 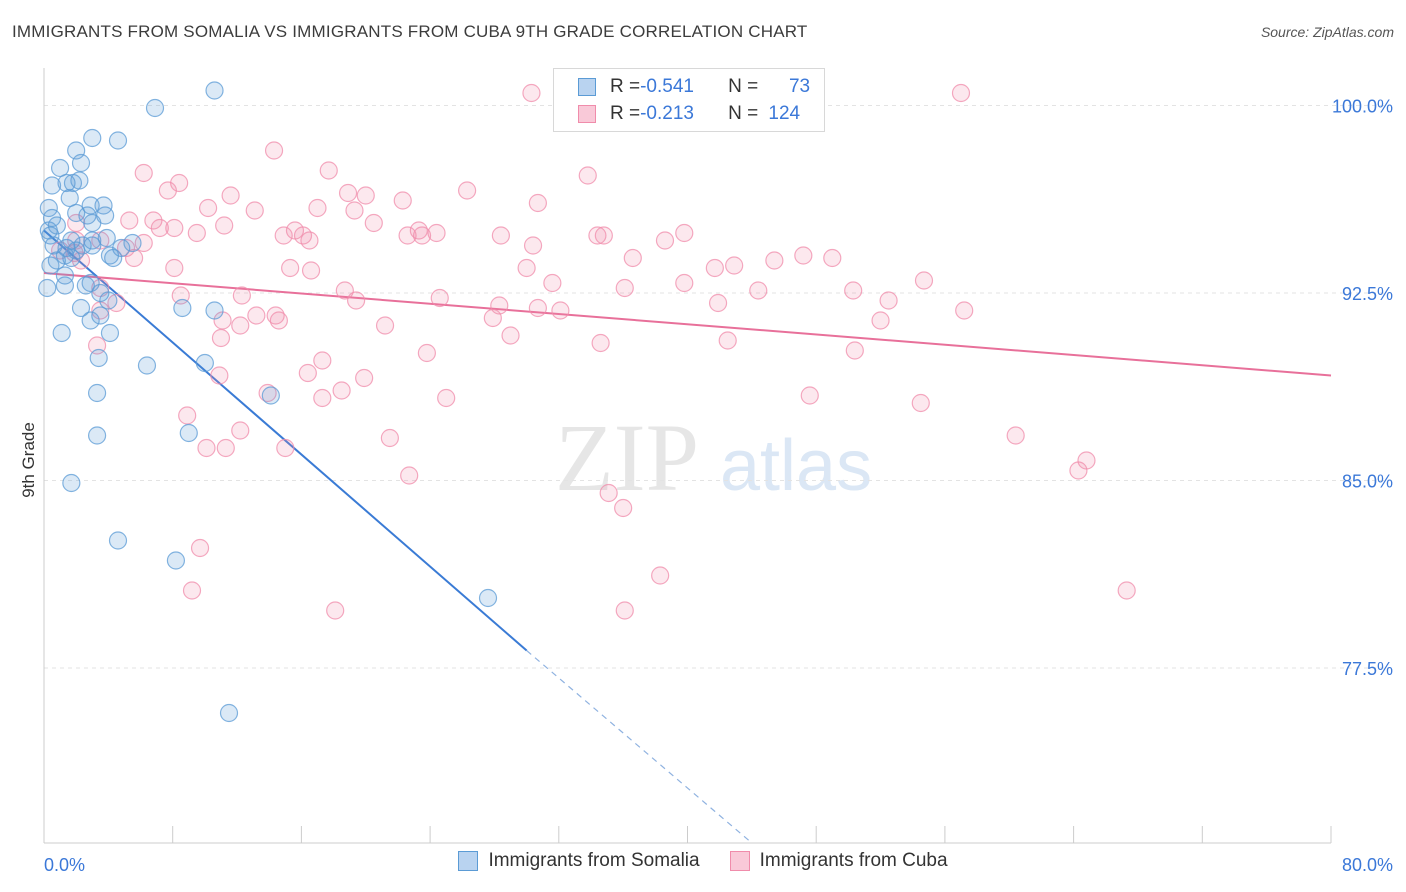 I want to click on legend-r-value: -0.213, so click(x=667, y=113).